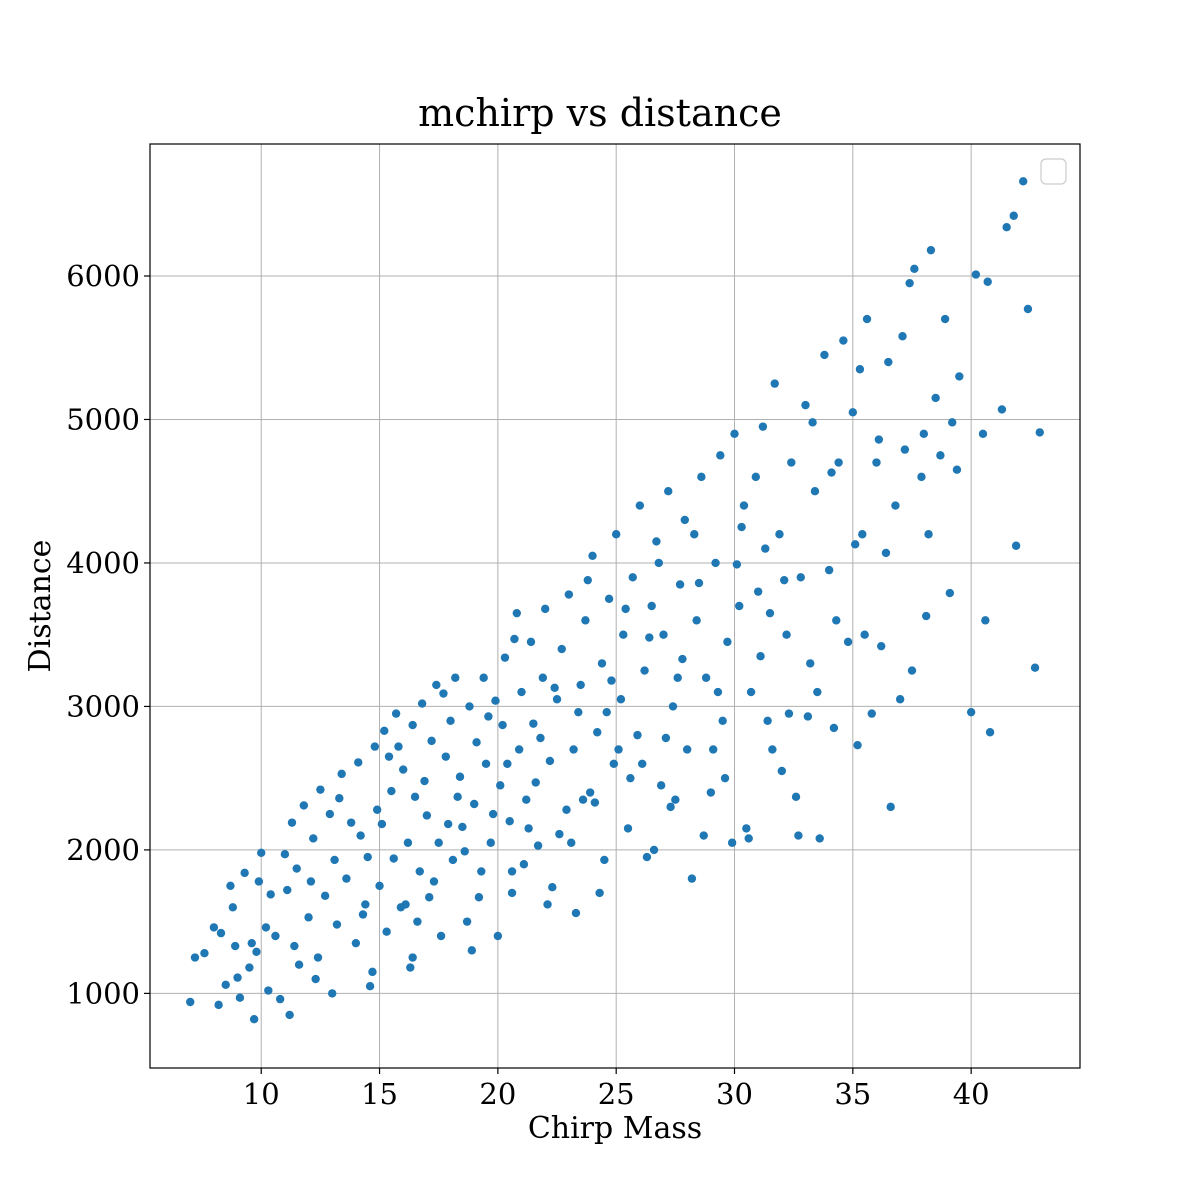  I want to click on chart-title: mchirp vs distance, so click(600, 113).